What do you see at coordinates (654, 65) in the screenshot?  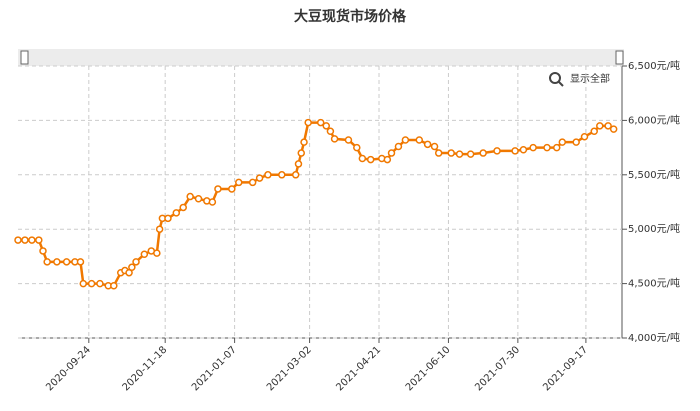 I see `y-tick-label: 6,500元/吨` at bounding box center [654, 65].